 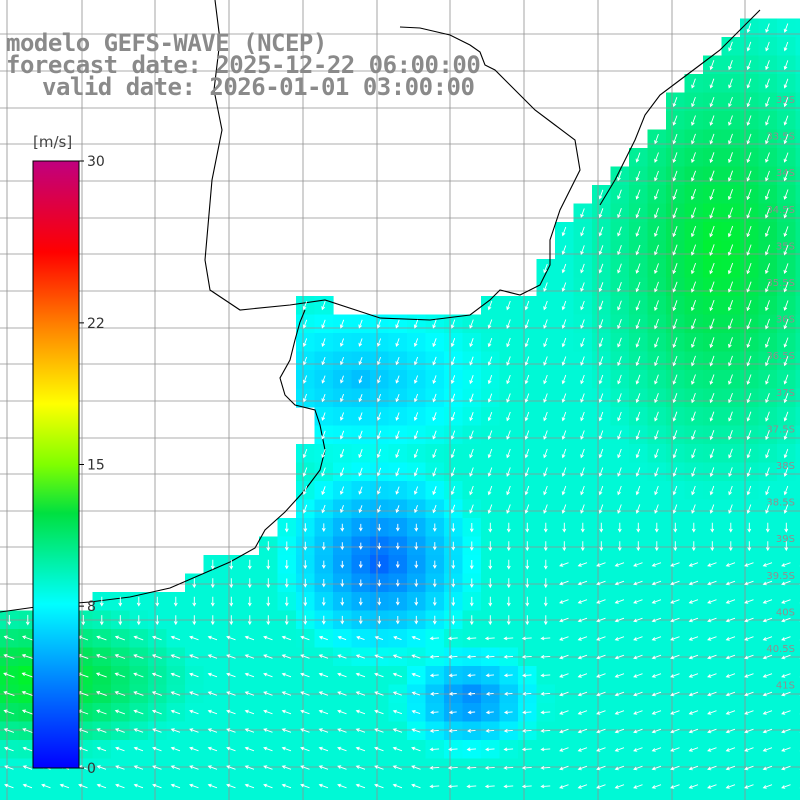 I want to click on colorbar-tick-label: 22, so click(x=96, y=324).